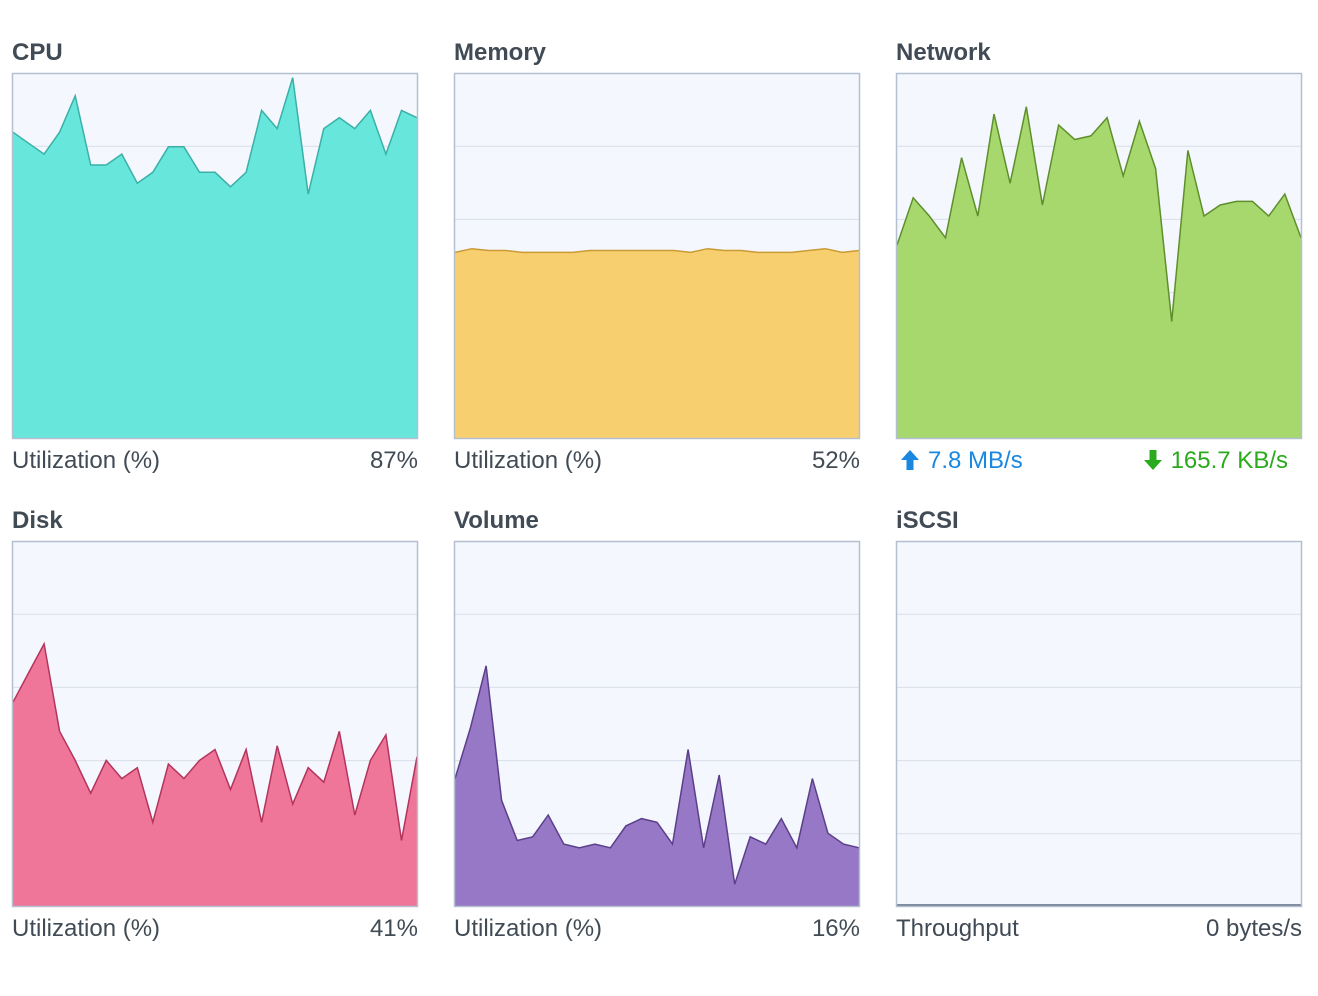  Describe the element at coordinates (215, 461) in the screenshot. I see `cpu-footer: Utilization (%) 87%` at that location.